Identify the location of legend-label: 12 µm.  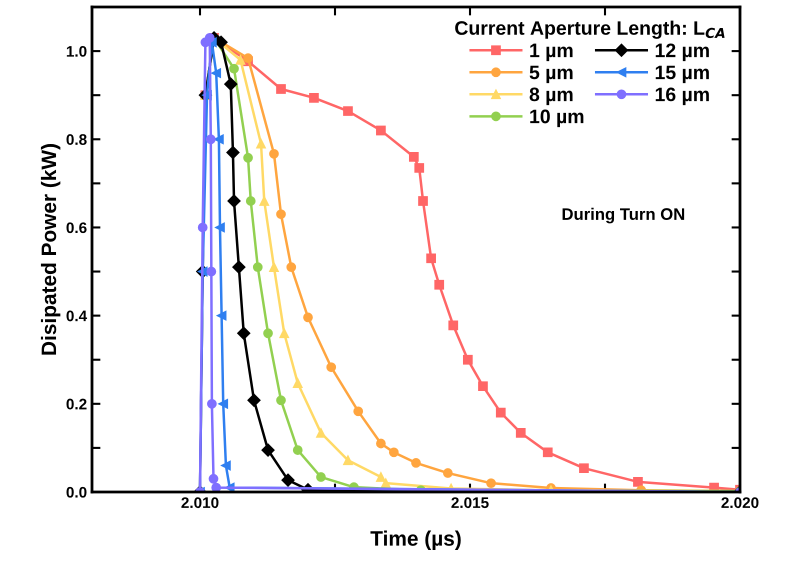
(682, 52).